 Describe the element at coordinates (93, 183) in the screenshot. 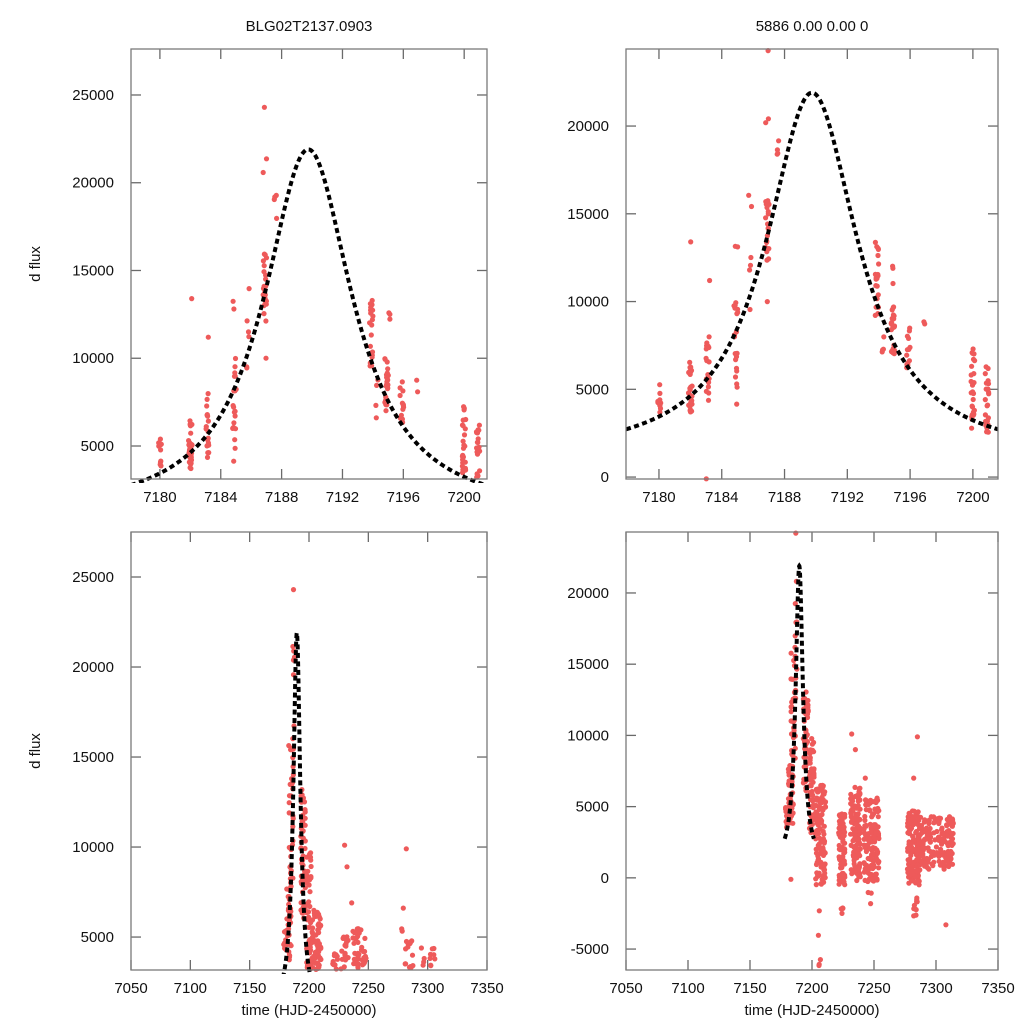

I see `y-tick-label: 20000` at that location.